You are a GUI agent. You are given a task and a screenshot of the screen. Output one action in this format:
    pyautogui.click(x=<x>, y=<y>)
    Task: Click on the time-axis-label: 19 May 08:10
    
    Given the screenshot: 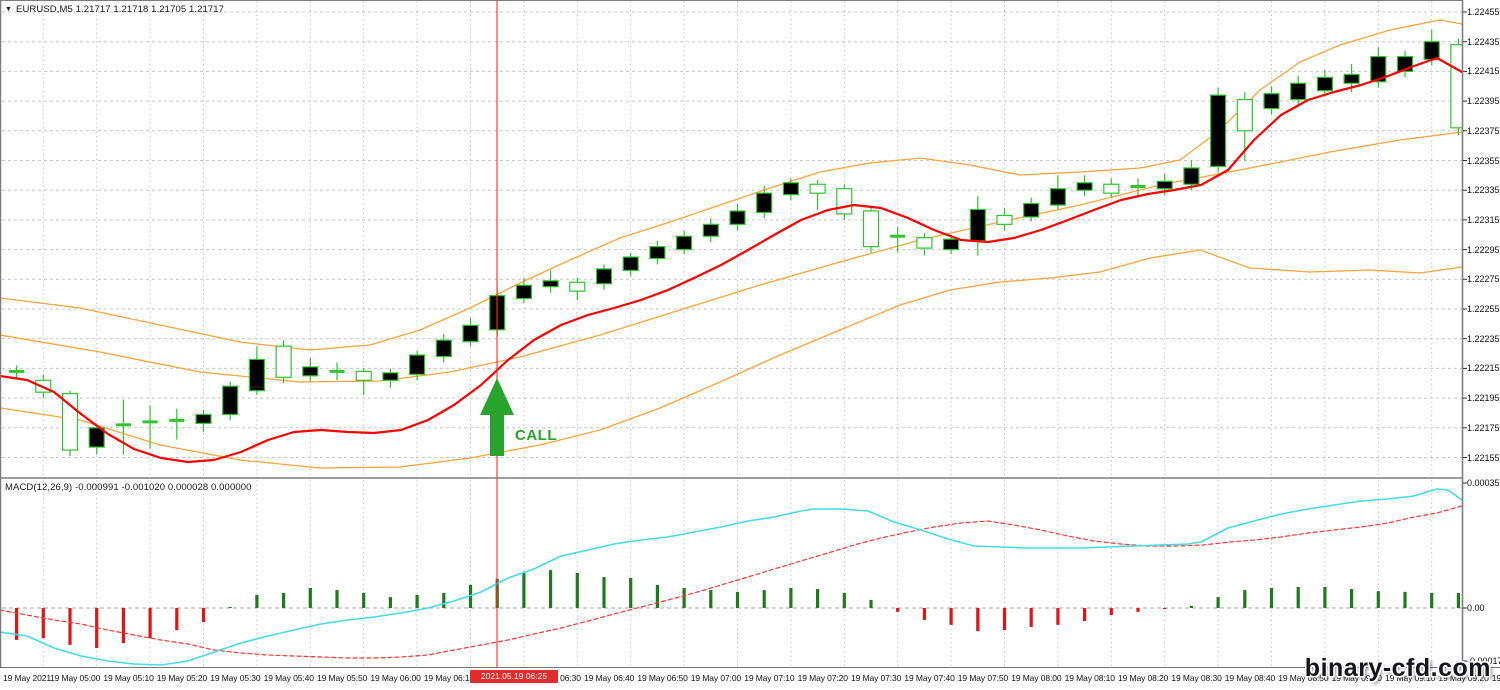 What is the action you would take?
    pyautogui.click(x=1089, y=678)
    